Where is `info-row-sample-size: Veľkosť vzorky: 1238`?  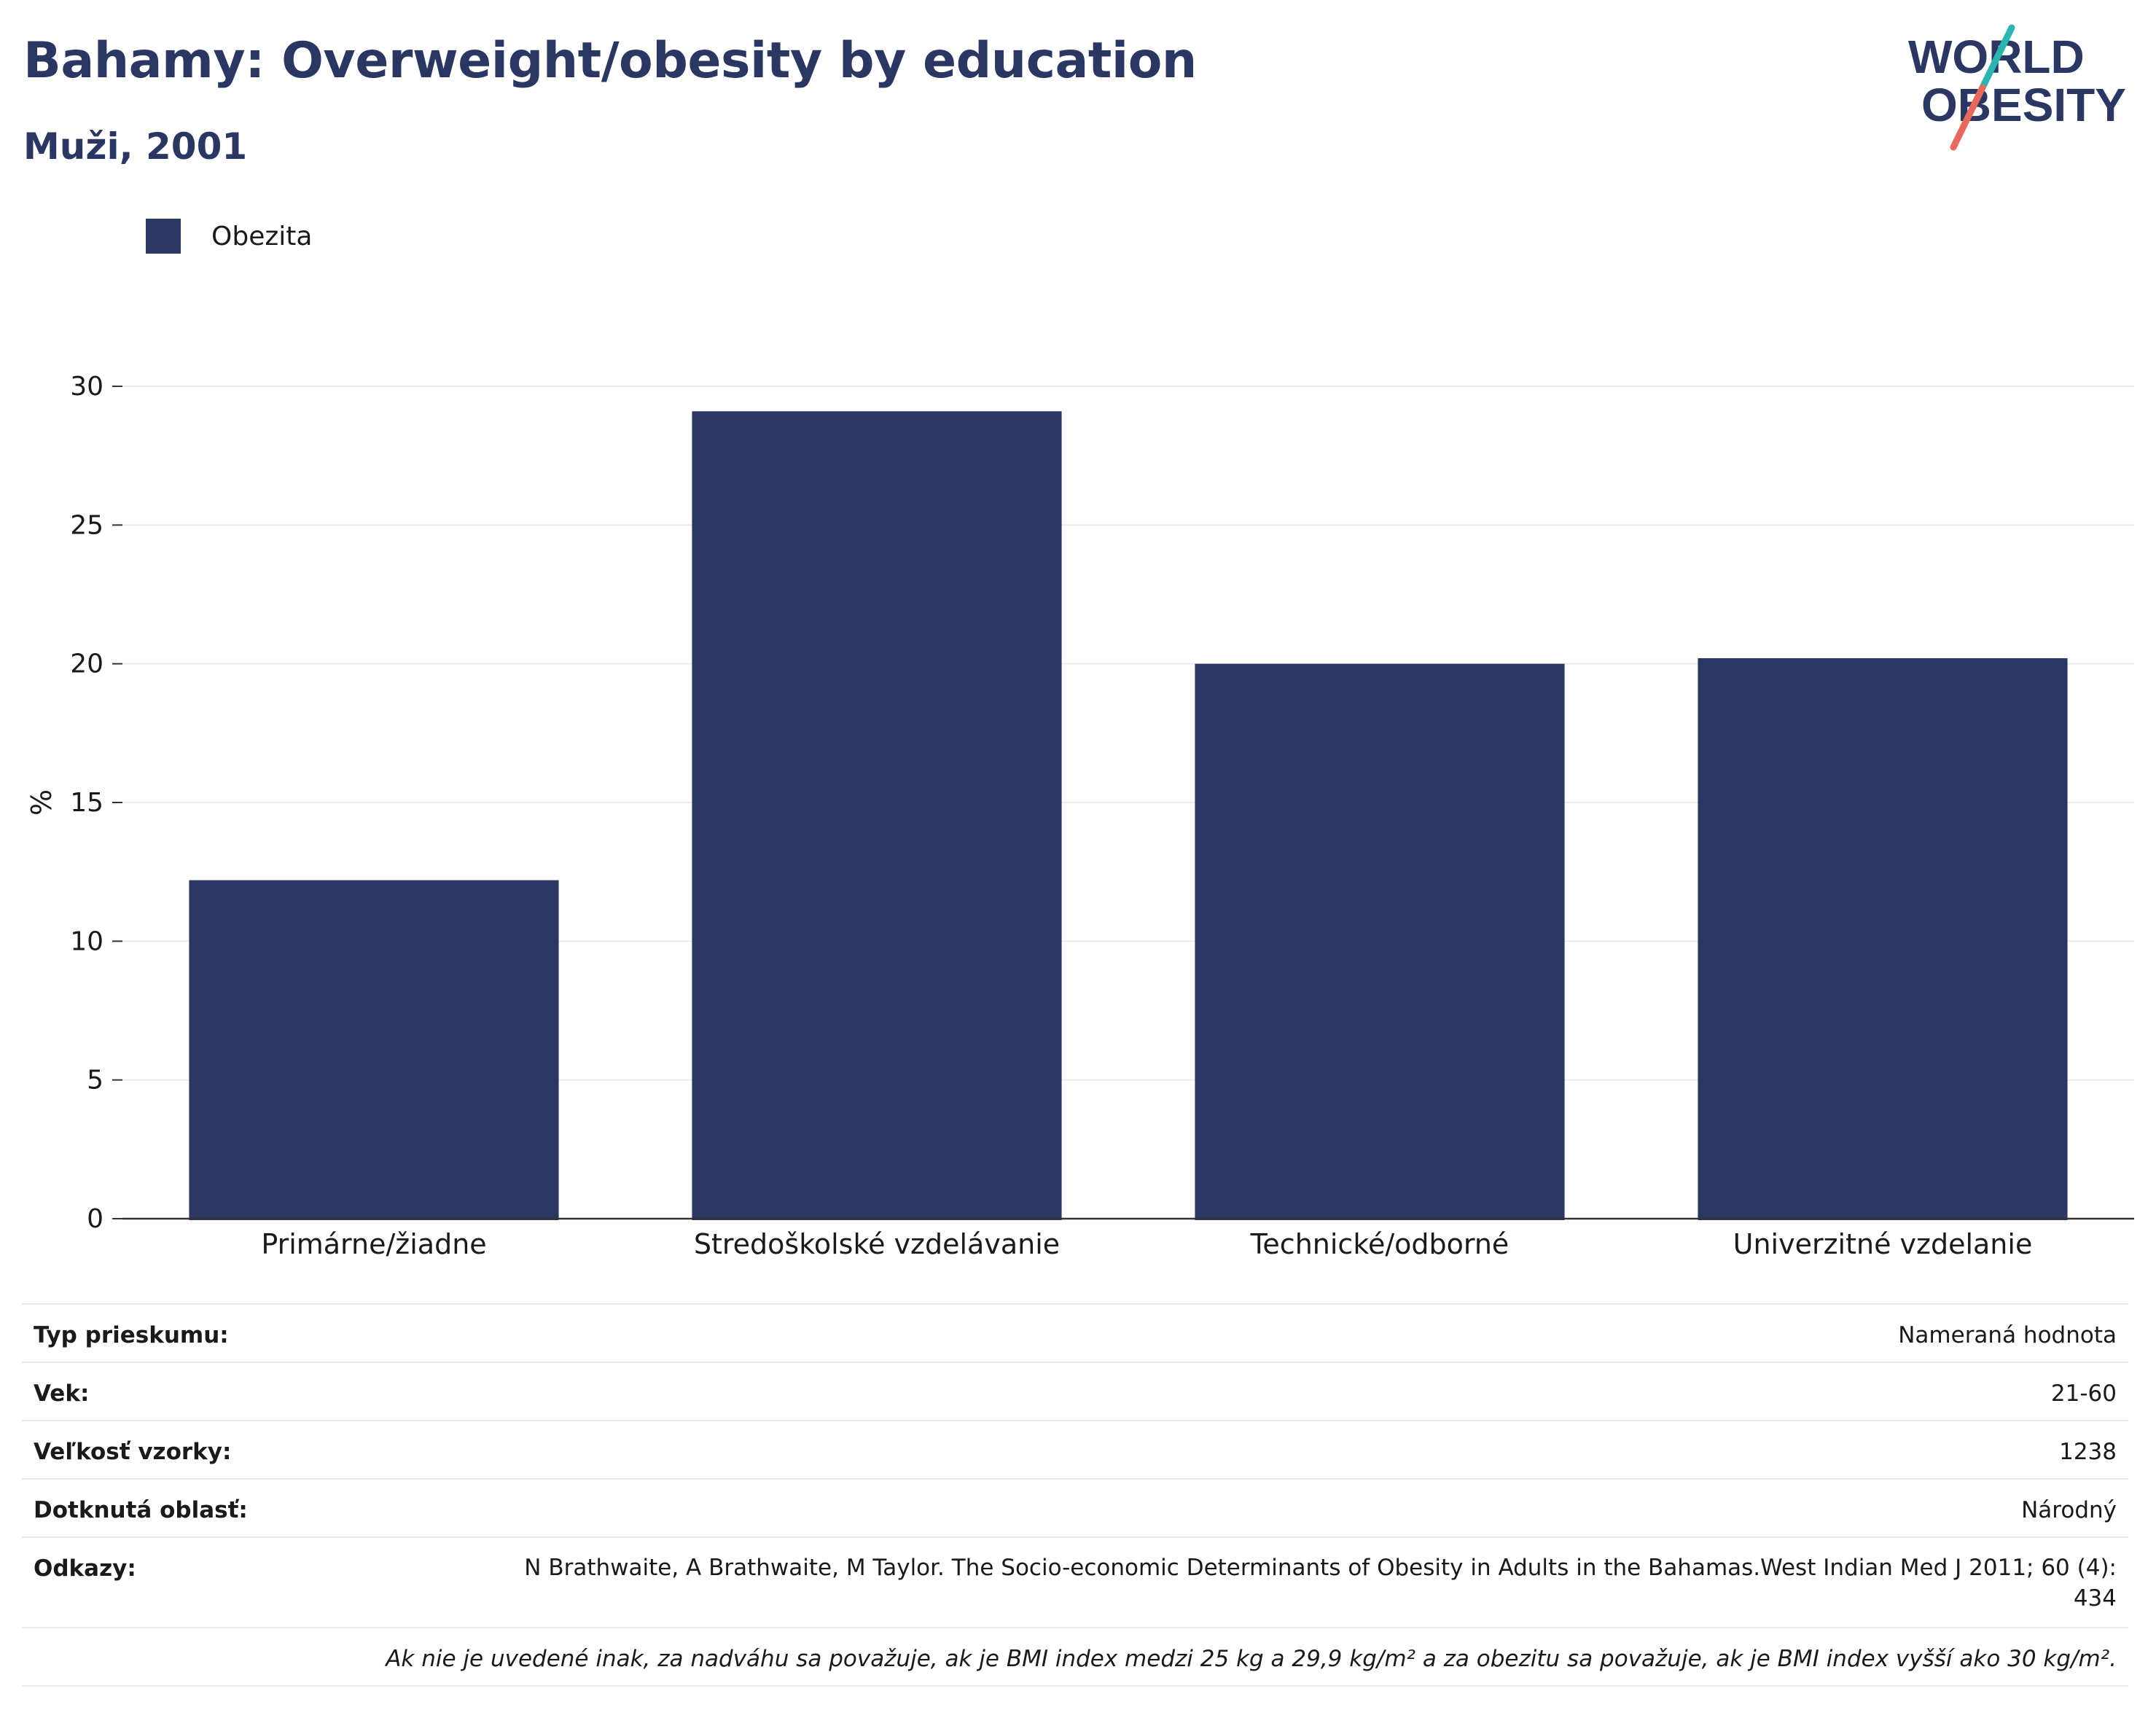 info-row-sample-size: Veľkosť vzorky: 1238 is located at coordinates (1075, 1449).